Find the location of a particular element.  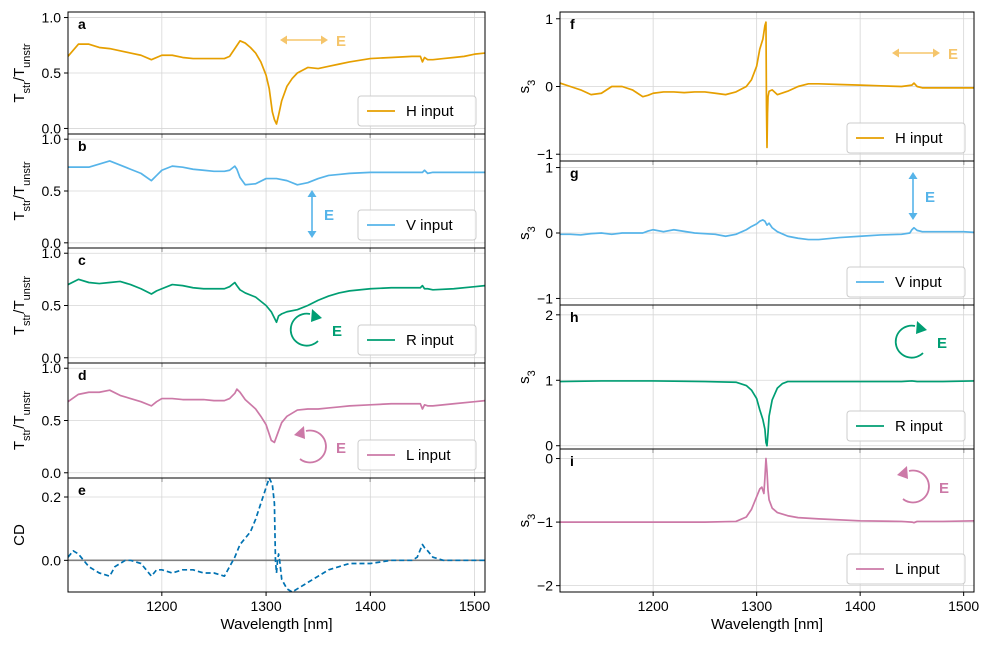

series-line-e is located at coordinates (276, 535).